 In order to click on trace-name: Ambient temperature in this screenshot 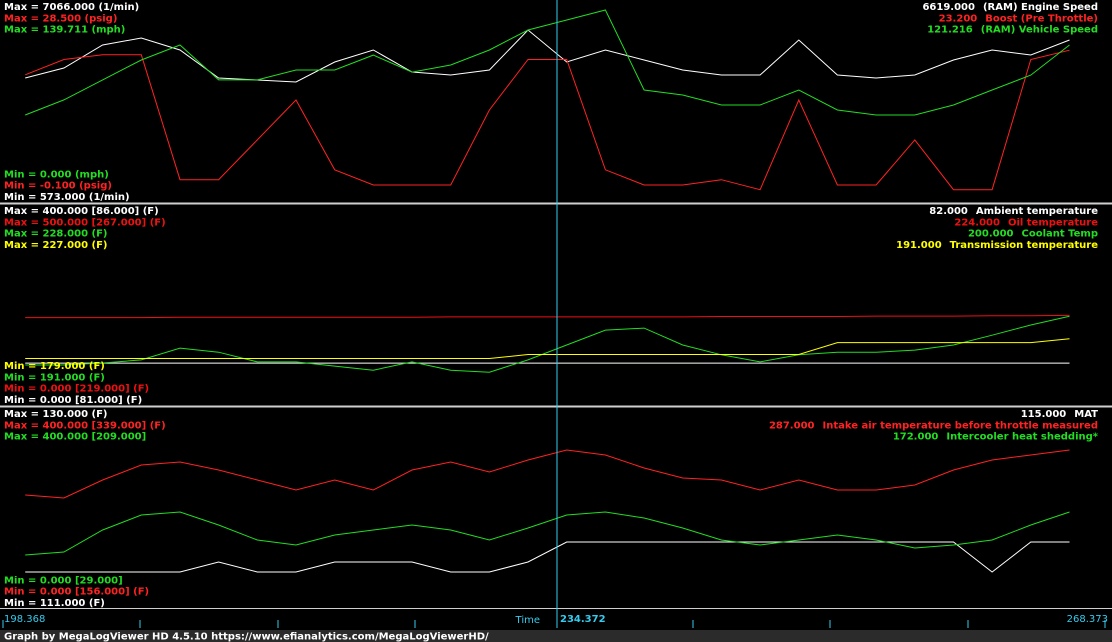, I will do `click(1037, 211)`.